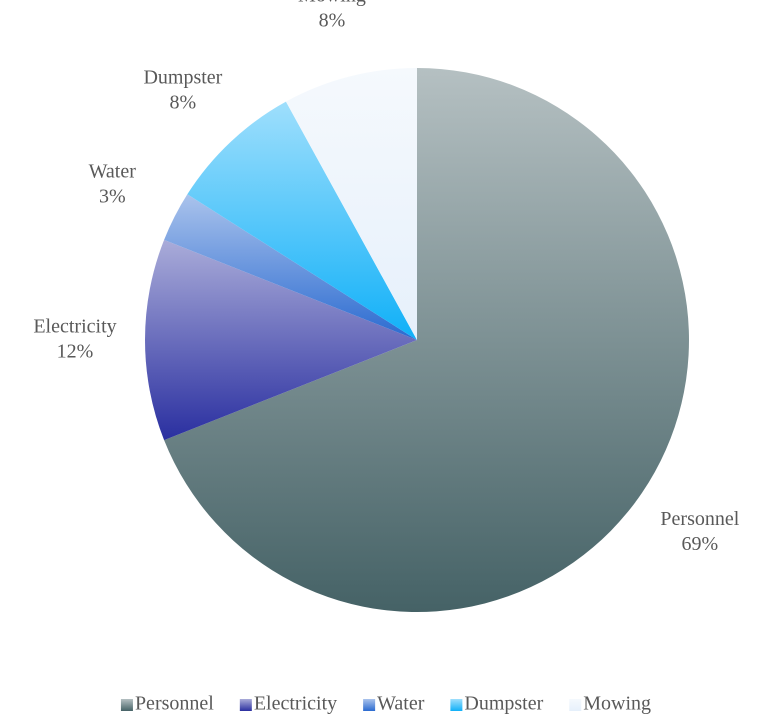 This screenshot has width=772, height=721. I want to click on slice-value-label: 12%, so click(75, 352).